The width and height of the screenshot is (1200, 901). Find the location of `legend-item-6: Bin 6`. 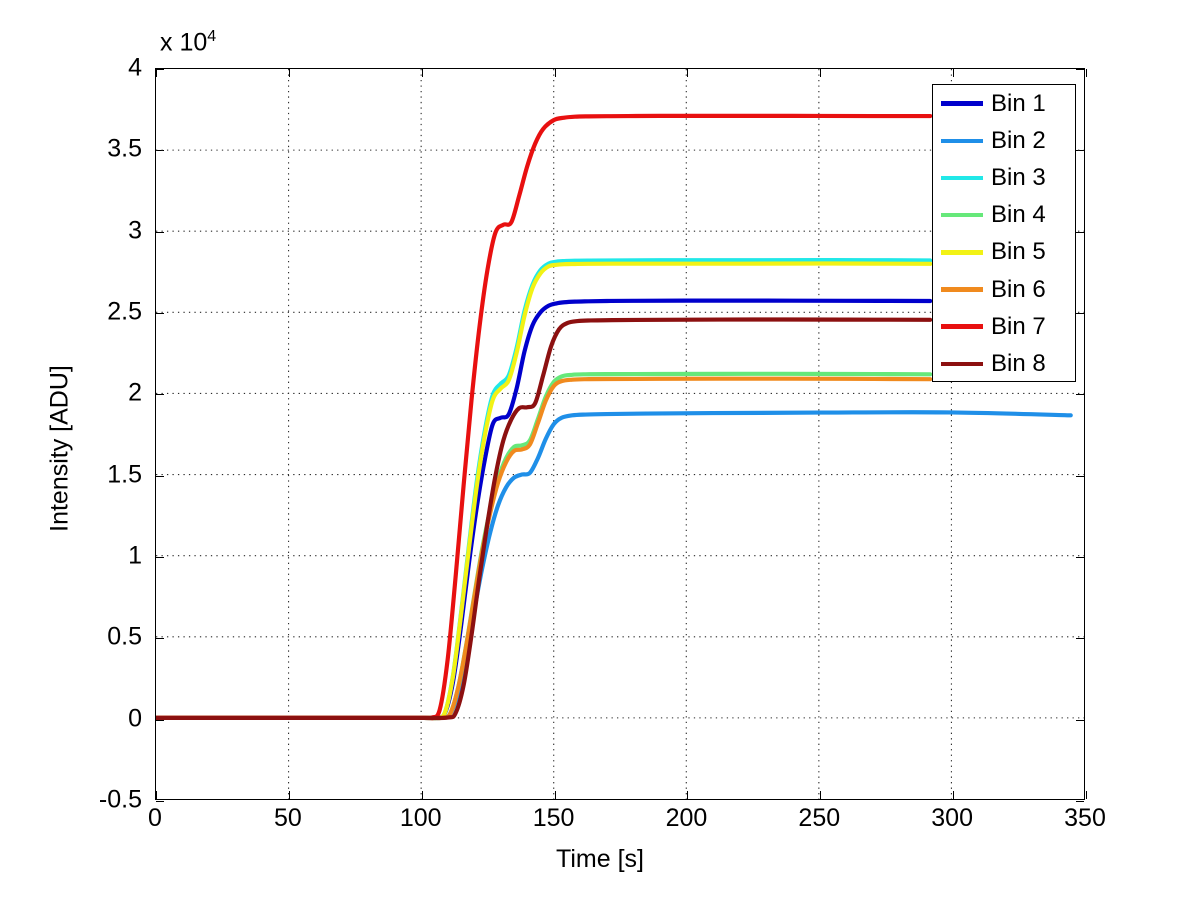

legend-item-6: Bin 6 is located at coordinates (1004, 289).